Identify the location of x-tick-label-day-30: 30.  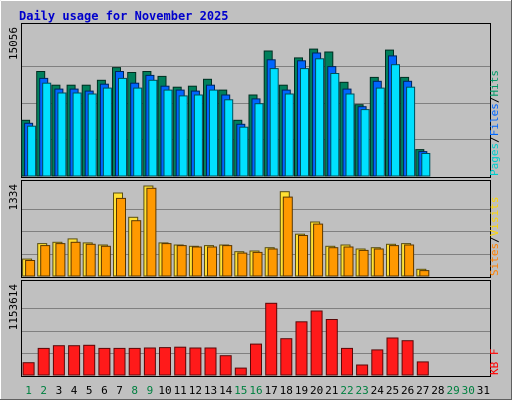
(468, 390).